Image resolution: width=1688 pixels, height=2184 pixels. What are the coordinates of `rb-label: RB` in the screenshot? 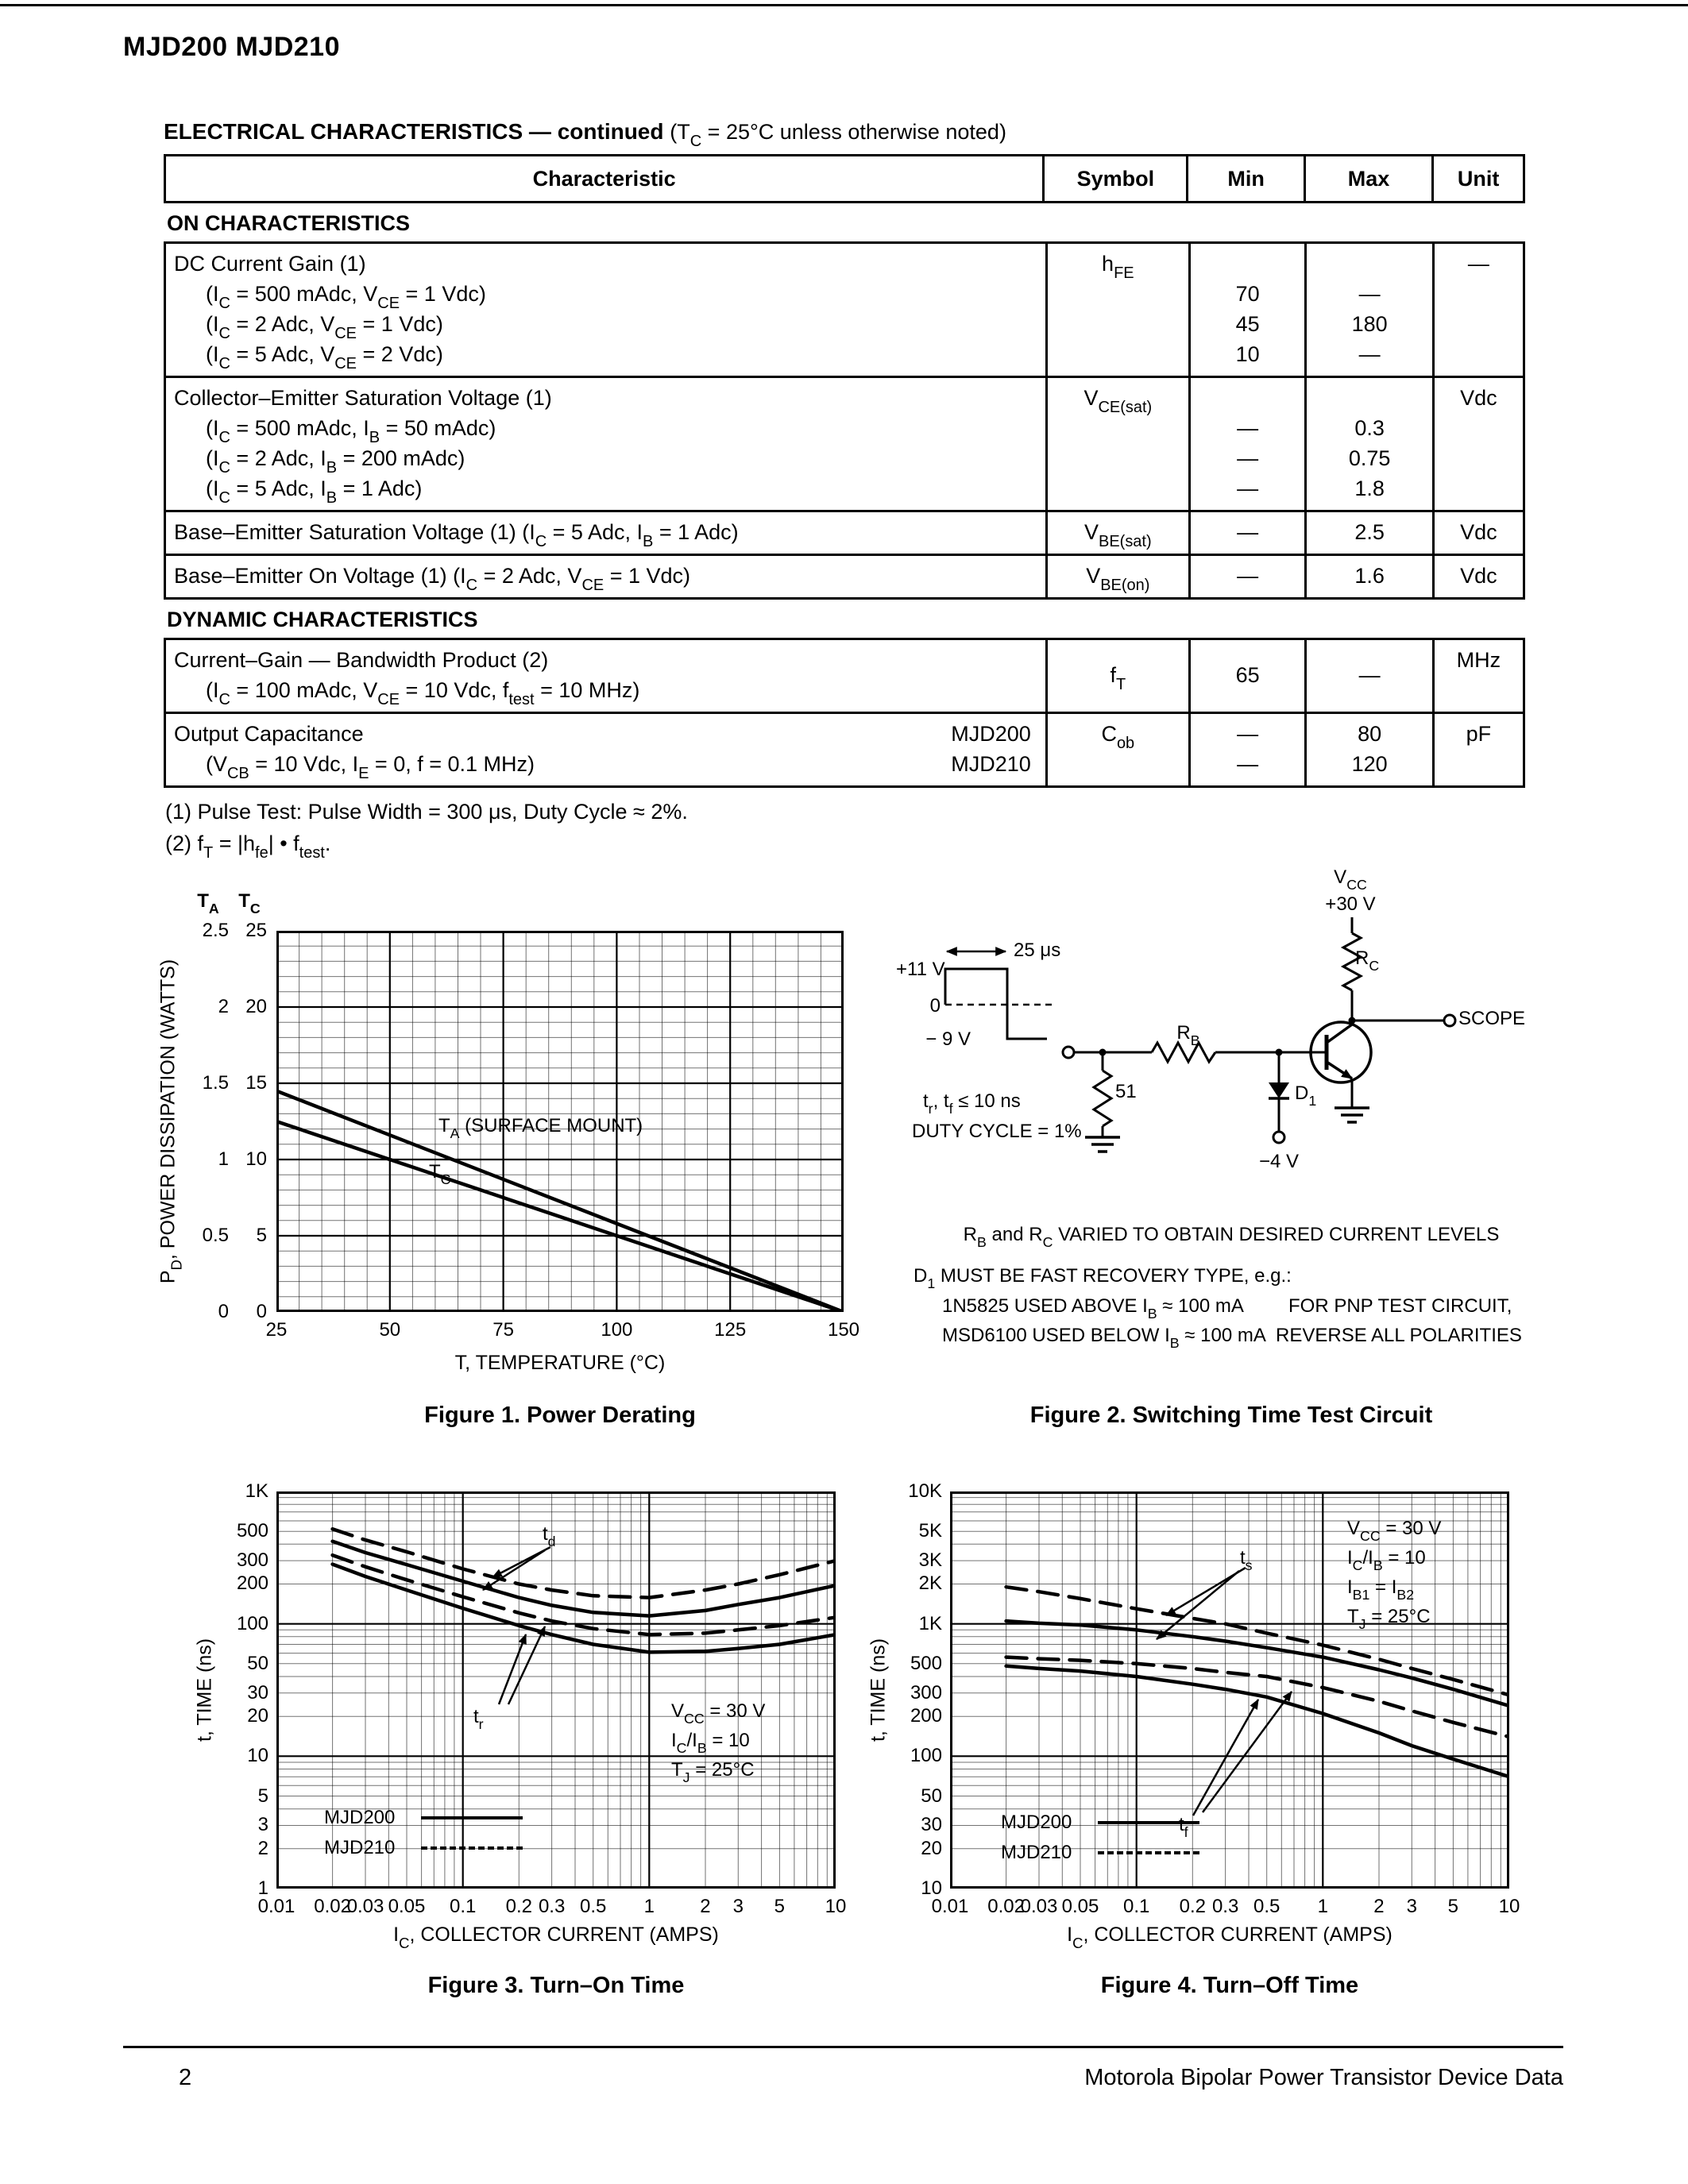 It's located at (1188, 1035).